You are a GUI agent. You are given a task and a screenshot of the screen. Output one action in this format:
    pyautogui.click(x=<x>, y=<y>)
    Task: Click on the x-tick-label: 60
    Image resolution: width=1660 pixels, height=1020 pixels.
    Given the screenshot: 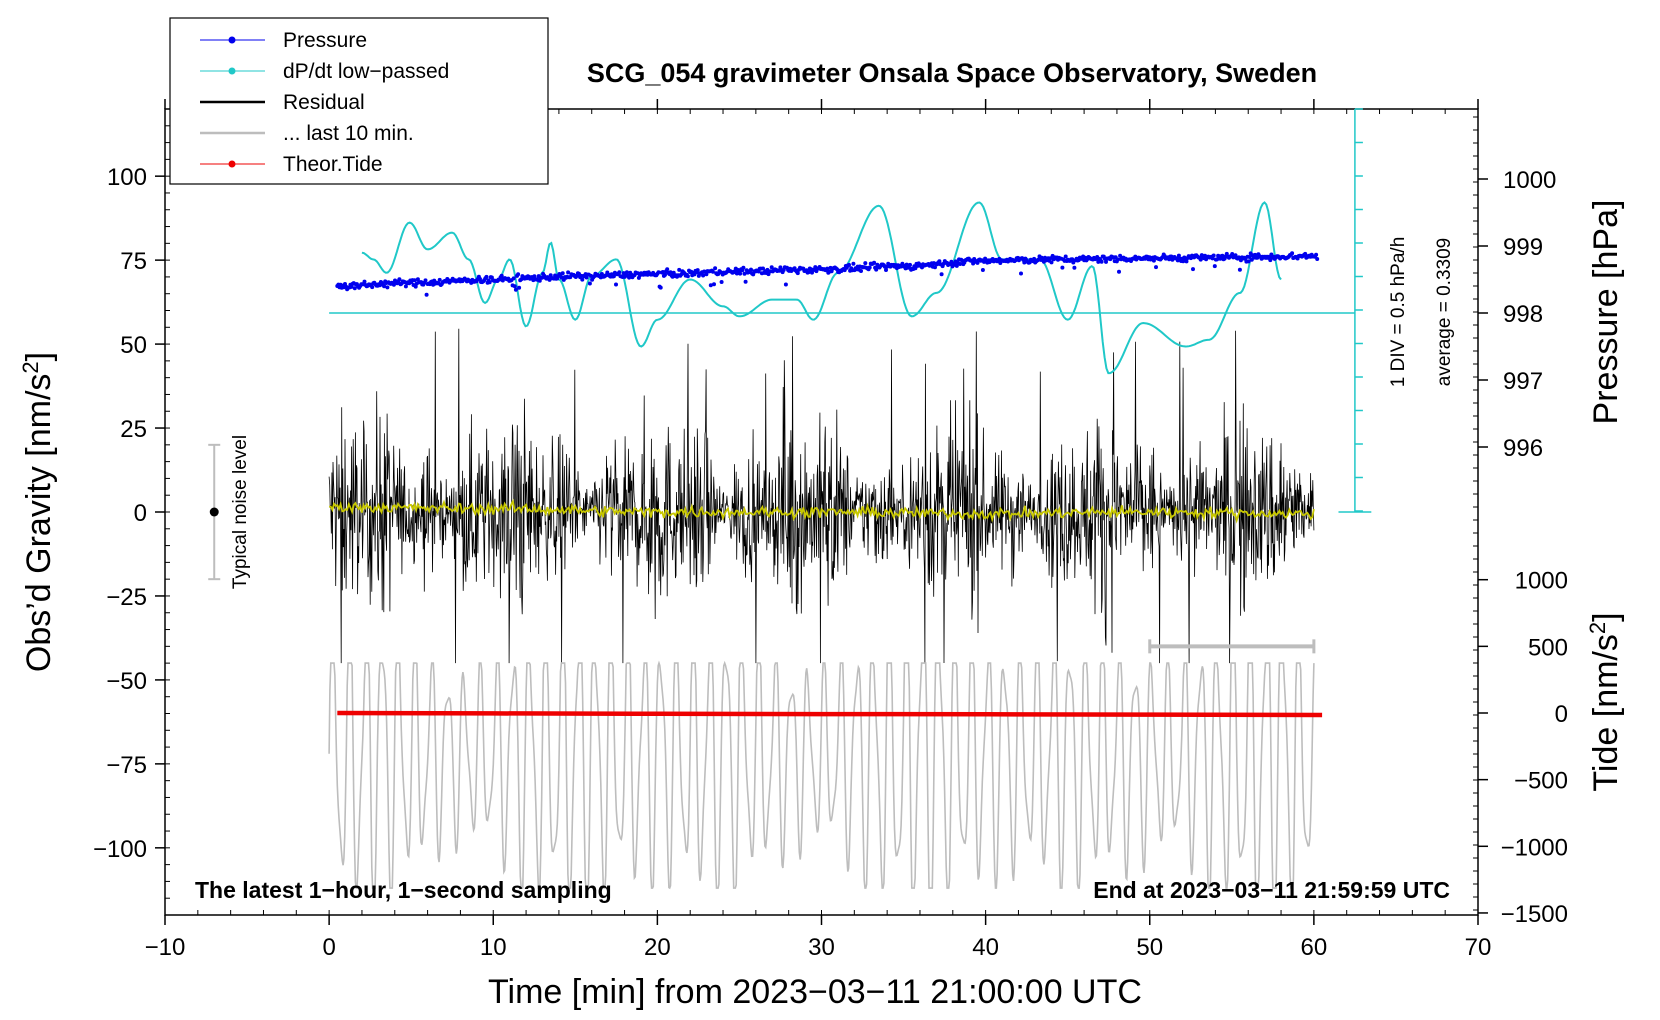 What is the action you would take?
    pyautogui.click(x=1314, y=947)
    